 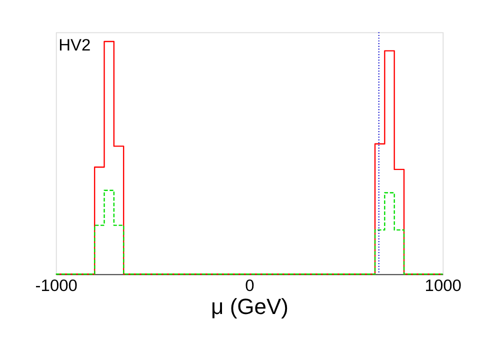 What do you see at coordinates (249, 286) in the screenshot?
I see `x-tick-label: 0` at bounding box center [249, 286].